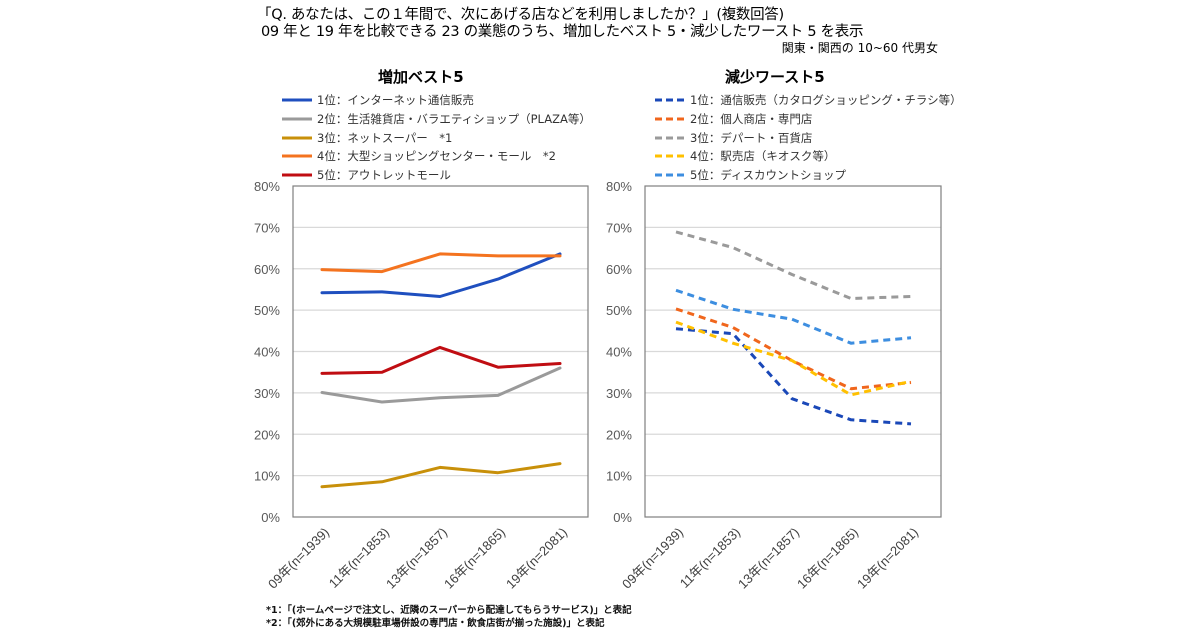 The width and height of the screenshot is (1200, 630). Describe the element at coordinates (710, 558) in the screenshot. I see `x-tick-label: 11年(n=1853)` at that location.